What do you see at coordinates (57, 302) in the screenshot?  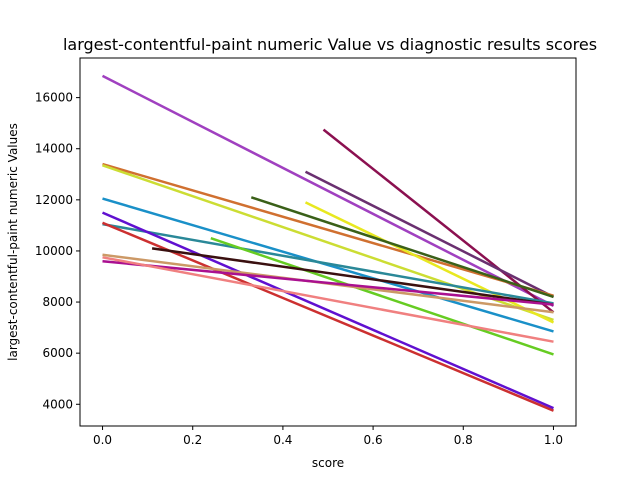 I see `y-tick-label: 8000` at bounding box center [57, 302].